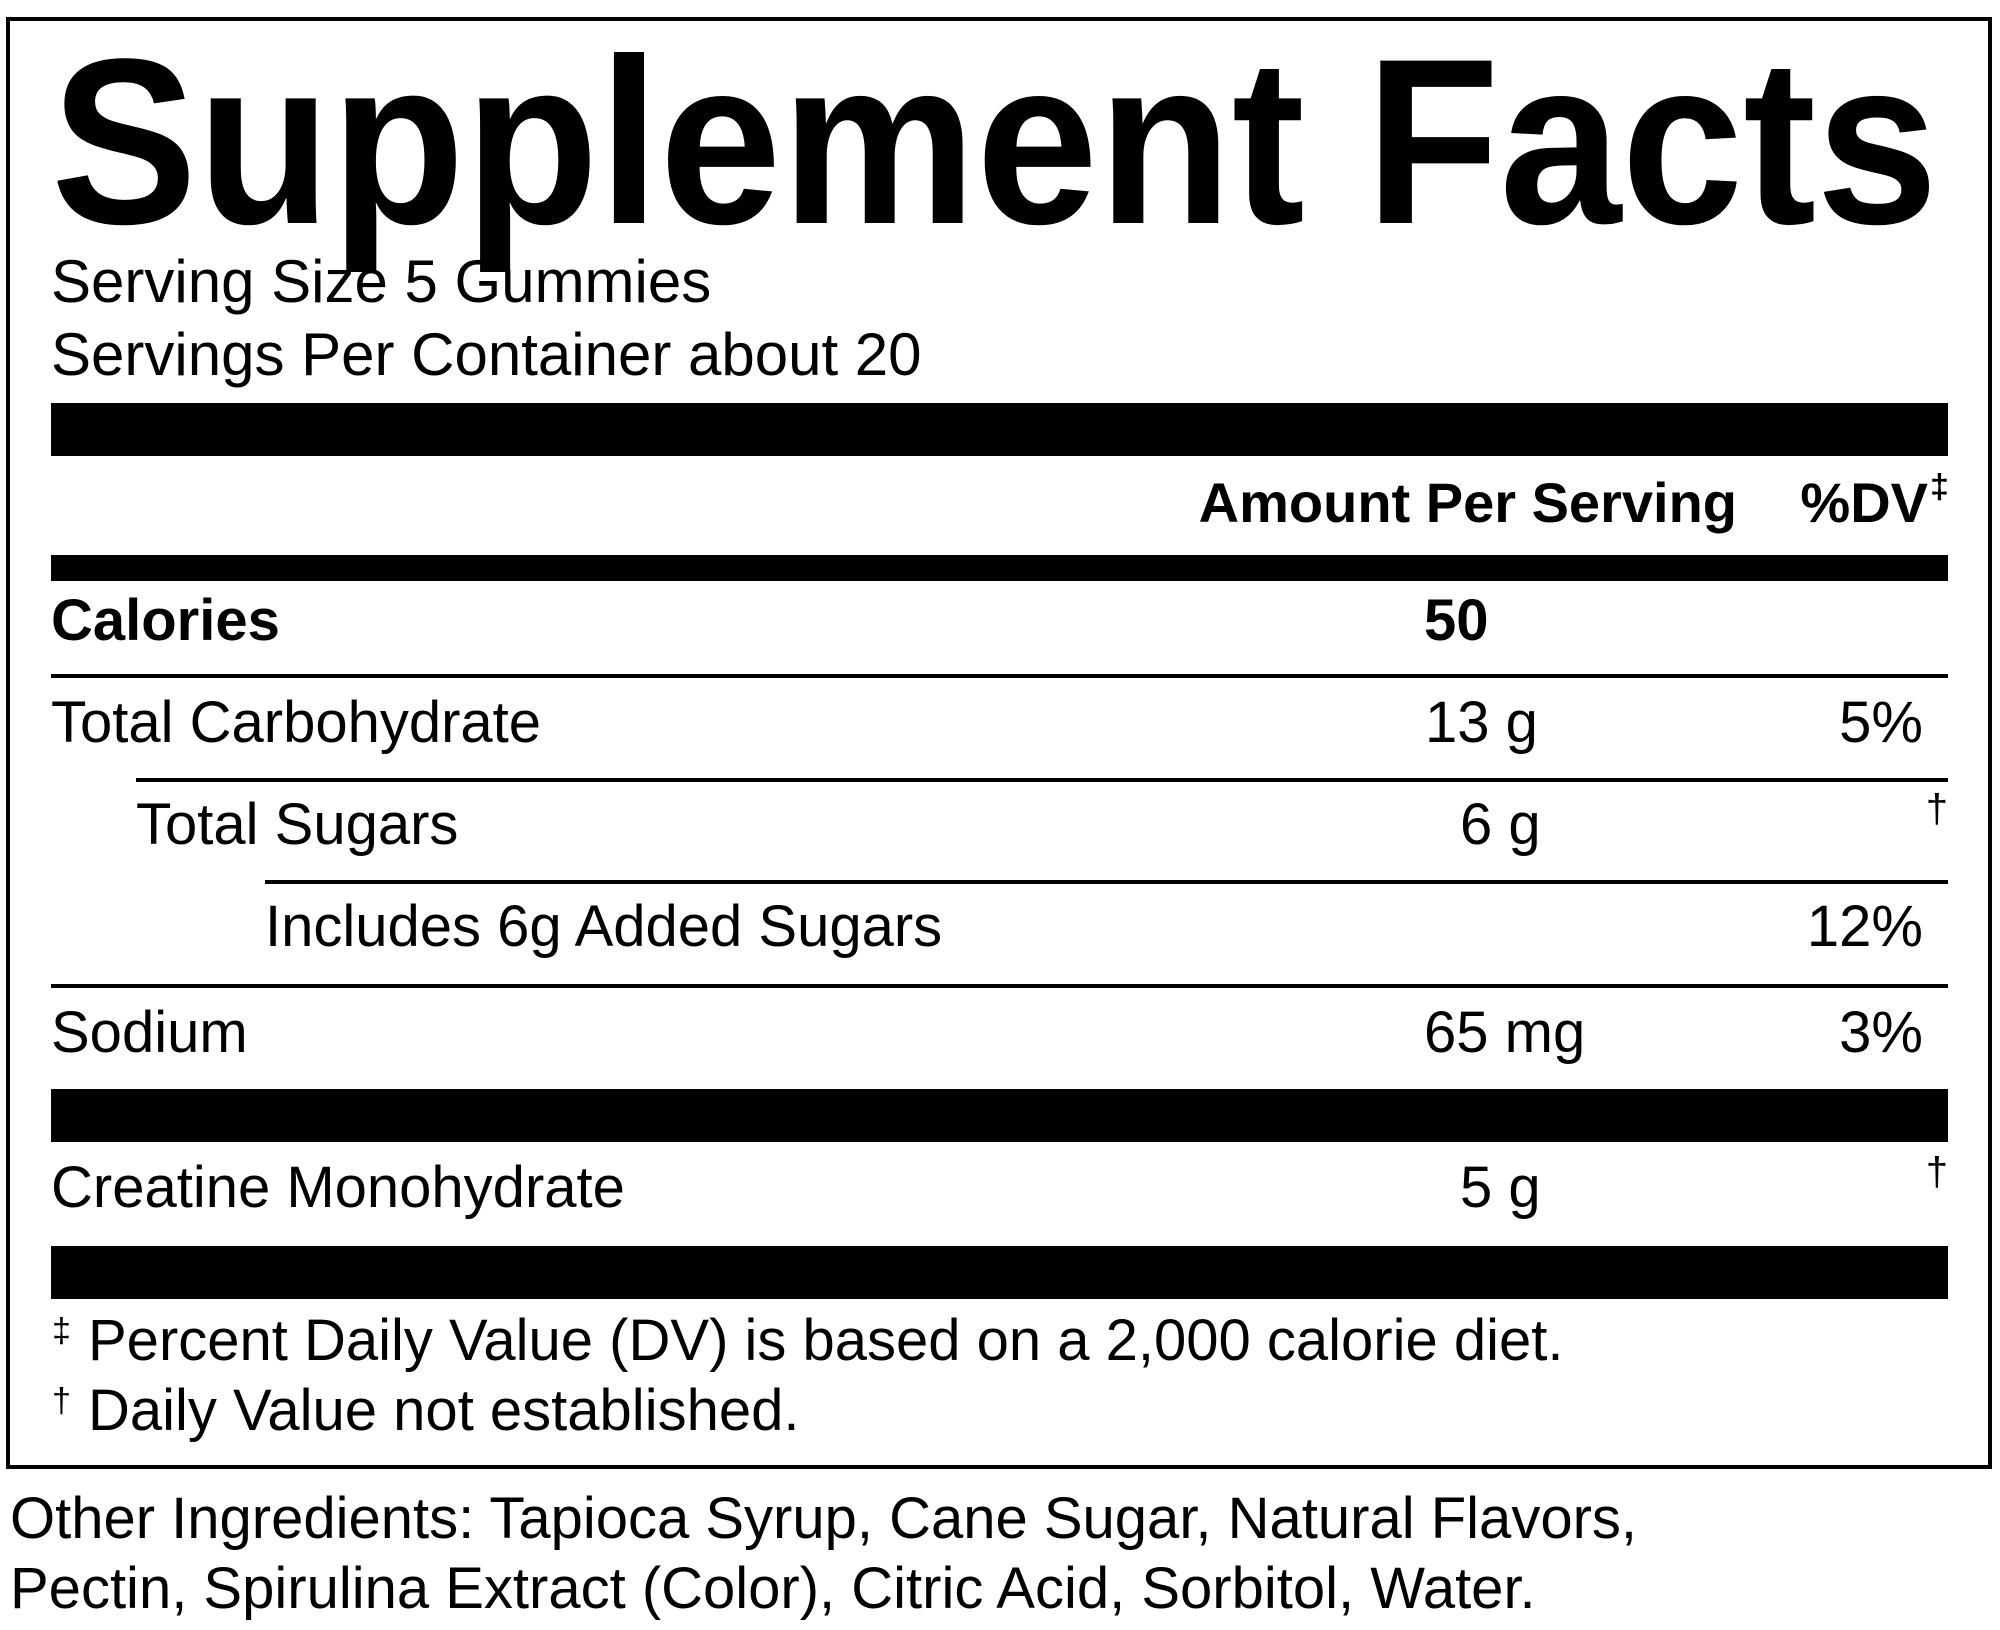 This screenshot has height=1630, width=2000. What do you see at coordinates (999, 568) in the screenshot?
I see `medium-rule` at bounding box center [999, 568].